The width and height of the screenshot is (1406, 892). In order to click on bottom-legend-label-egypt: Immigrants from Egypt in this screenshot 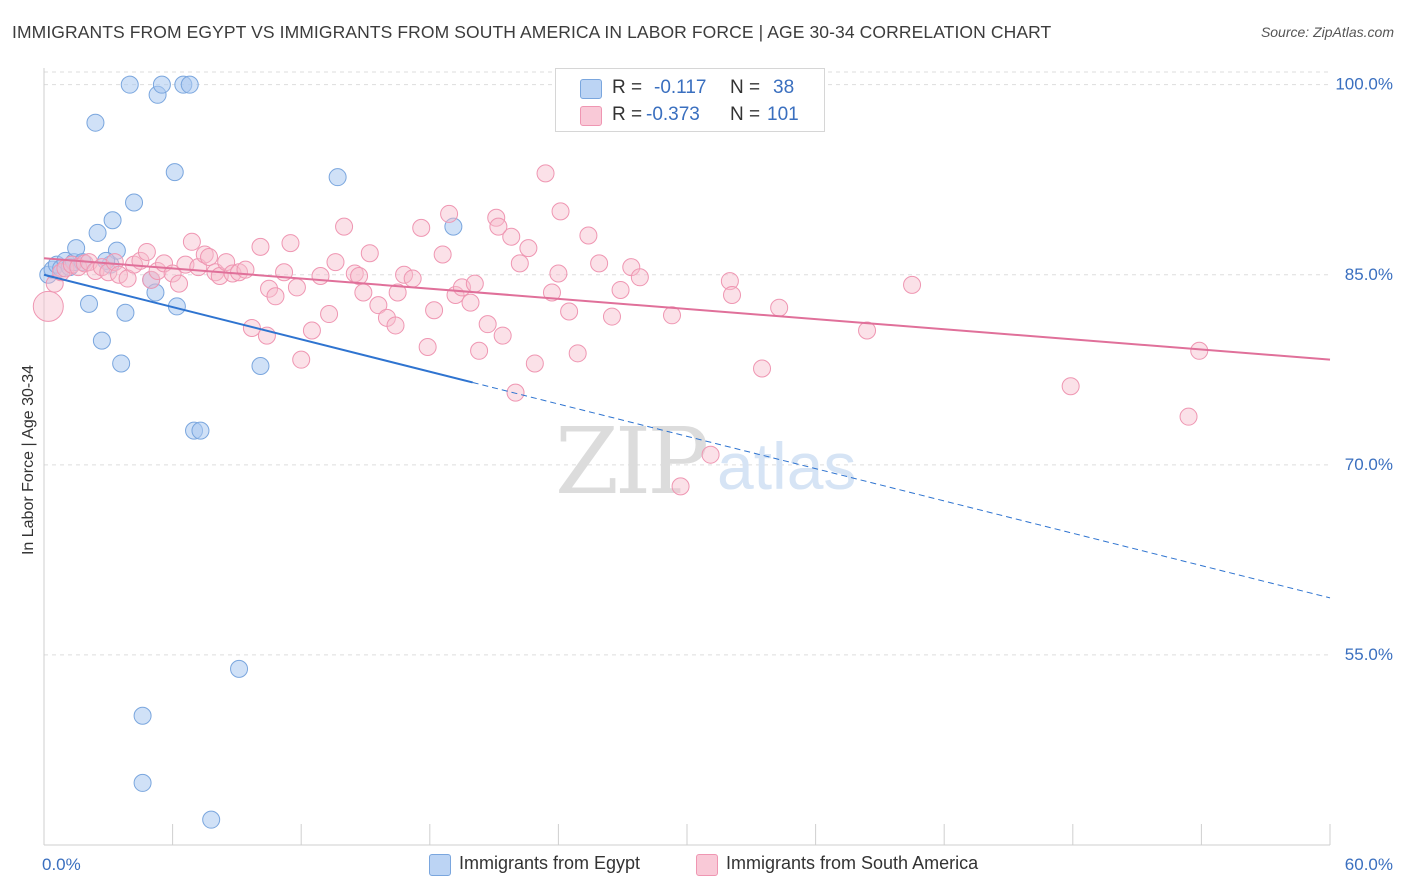, I will do `click(550, 863)`.